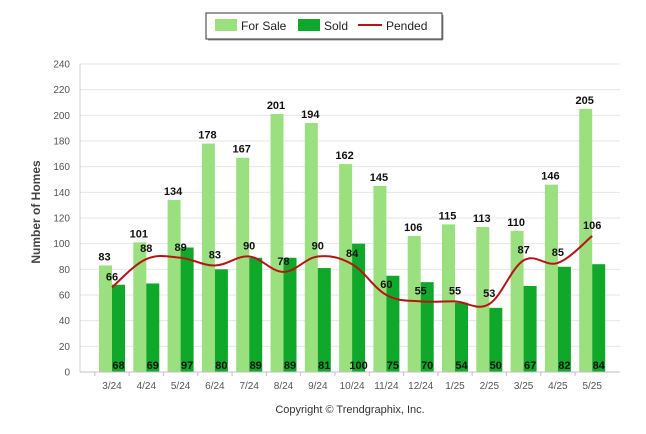  What do you see at coordinates (482, 219) in the screenshot?
I see `data-label-for-sale: 113` at bounding box center [482, 219].